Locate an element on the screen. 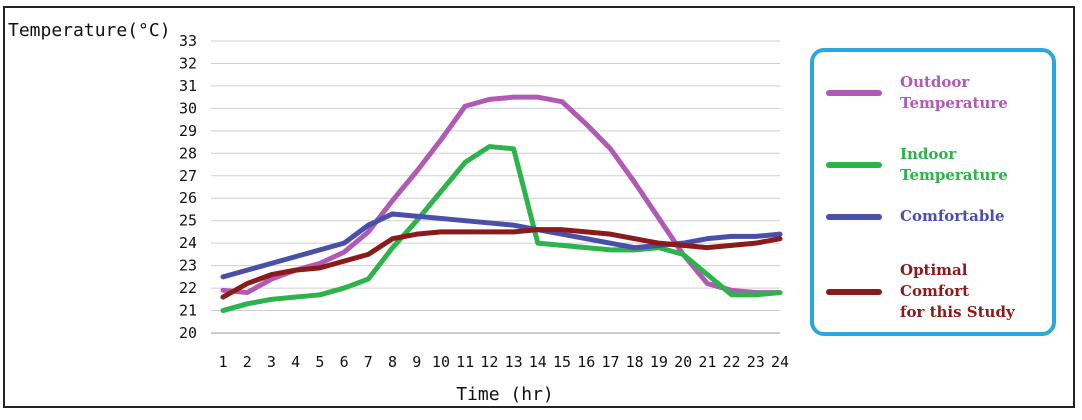 Image resolution: width=1082 pixels, height=420 pixels. x-tick-label: 5 is located at coordinates (319, 362).